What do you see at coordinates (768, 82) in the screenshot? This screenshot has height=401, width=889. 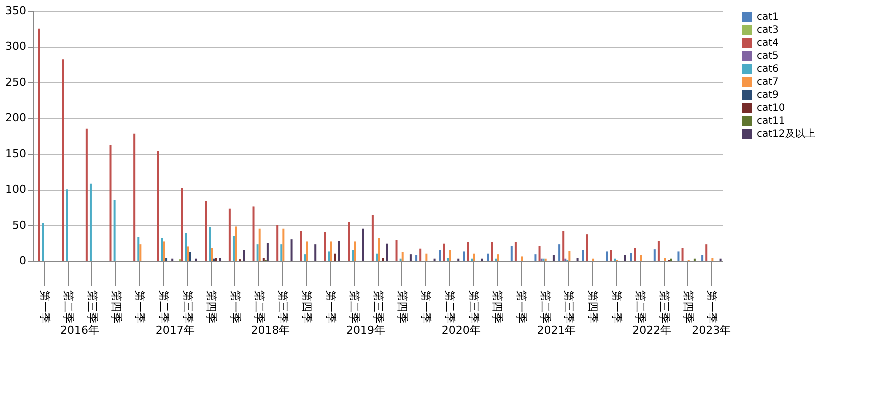 I see `legend-label: cat7` at bounding box center [768, 82].